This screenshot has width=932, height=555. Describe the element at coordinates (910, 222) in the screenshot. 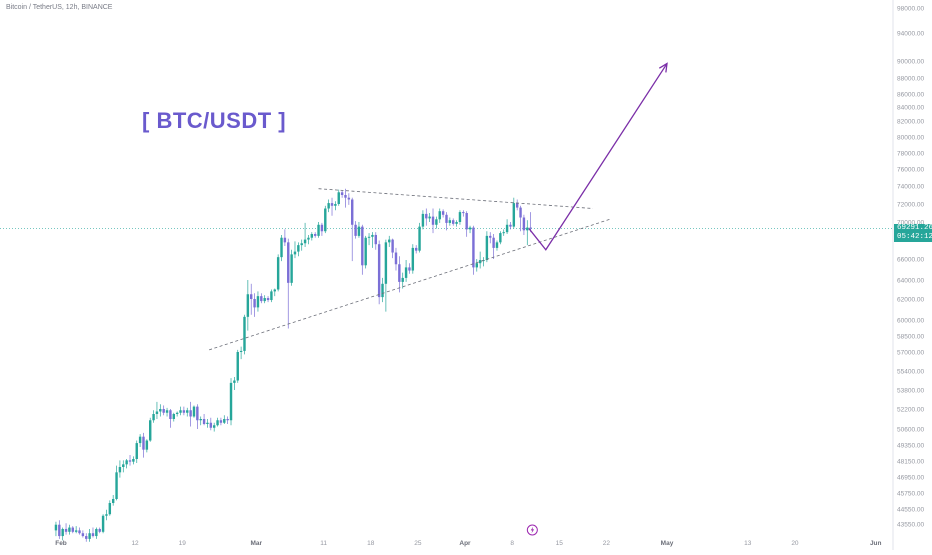

I see `price-tick-label: 70000.00` at that location.